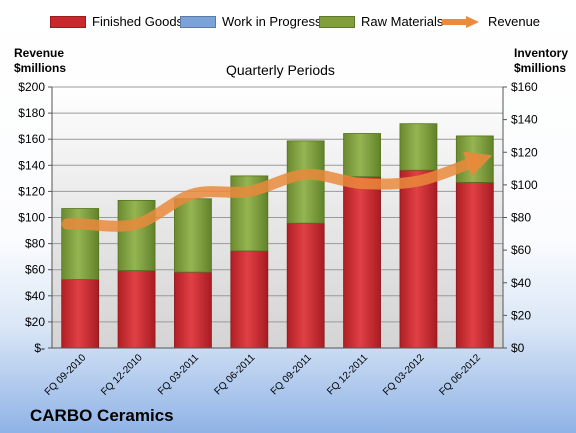  I want to click on left-tick-label: $200, so click(31, 87).